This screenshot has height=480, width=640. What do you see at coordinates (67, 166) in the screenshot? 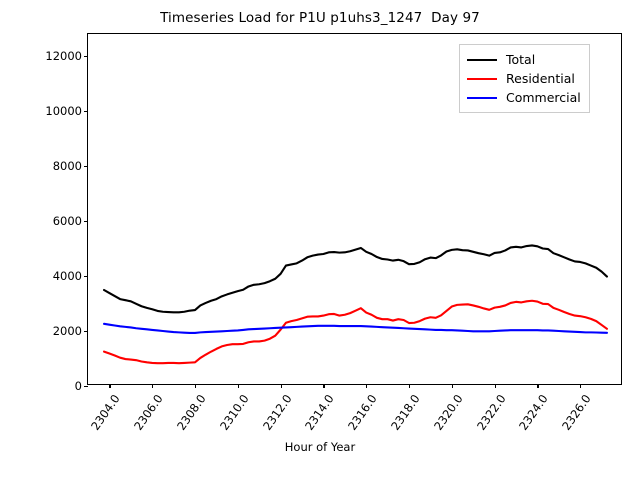
I see `y-tick-label: 8000` at bounding box center [67, 166].